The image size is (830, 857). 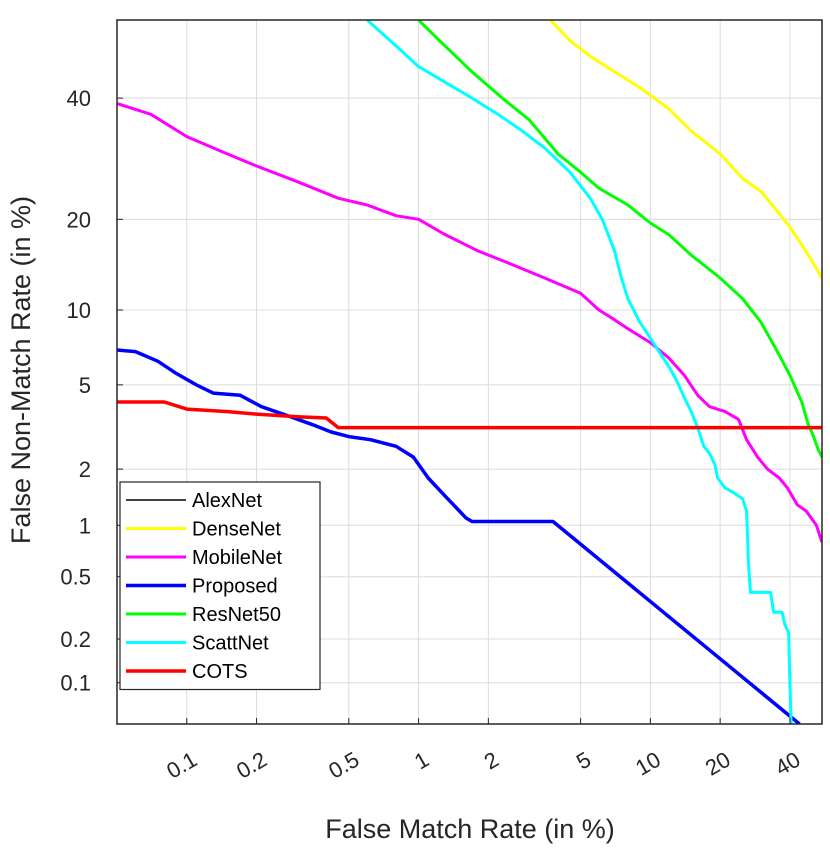 I want to click on series-line-cots, so click(x=469, y=415).